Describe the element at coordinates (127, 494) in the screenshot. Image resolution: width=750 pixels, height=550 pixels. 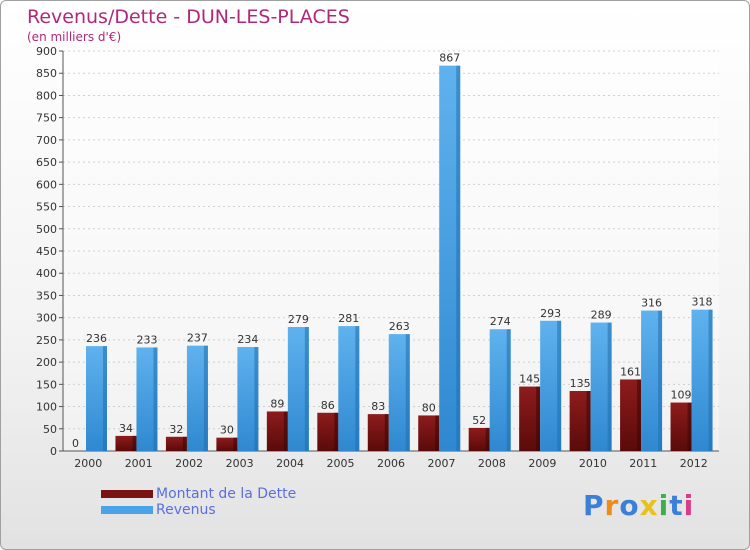
I see `legend-swatch-dette` at that location.